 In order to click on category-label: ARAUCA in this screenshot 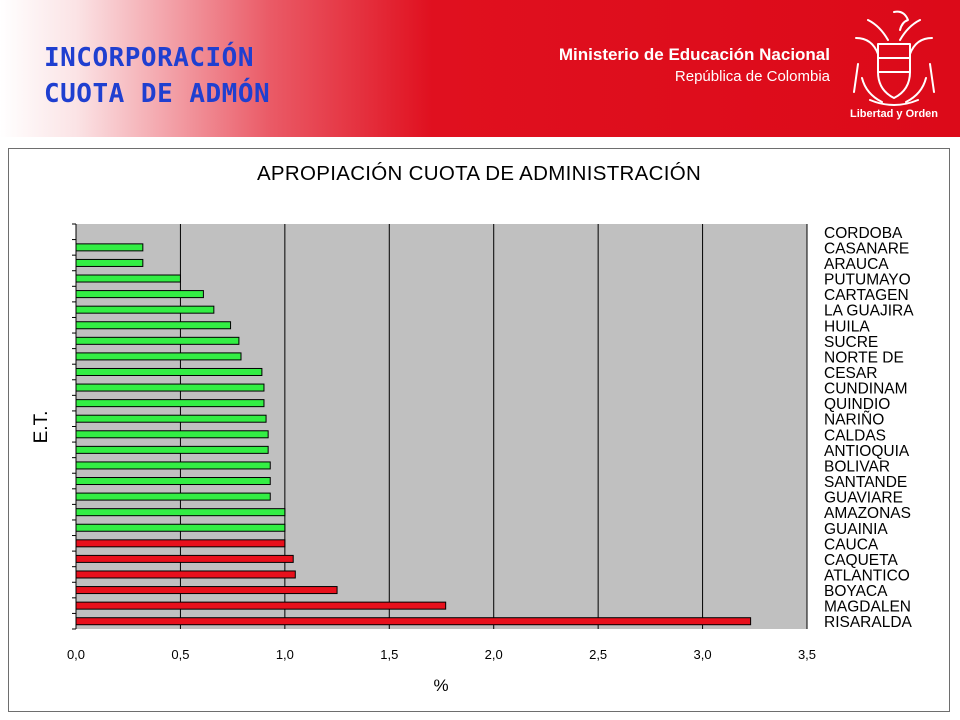, I will do `click(856, 264)`.